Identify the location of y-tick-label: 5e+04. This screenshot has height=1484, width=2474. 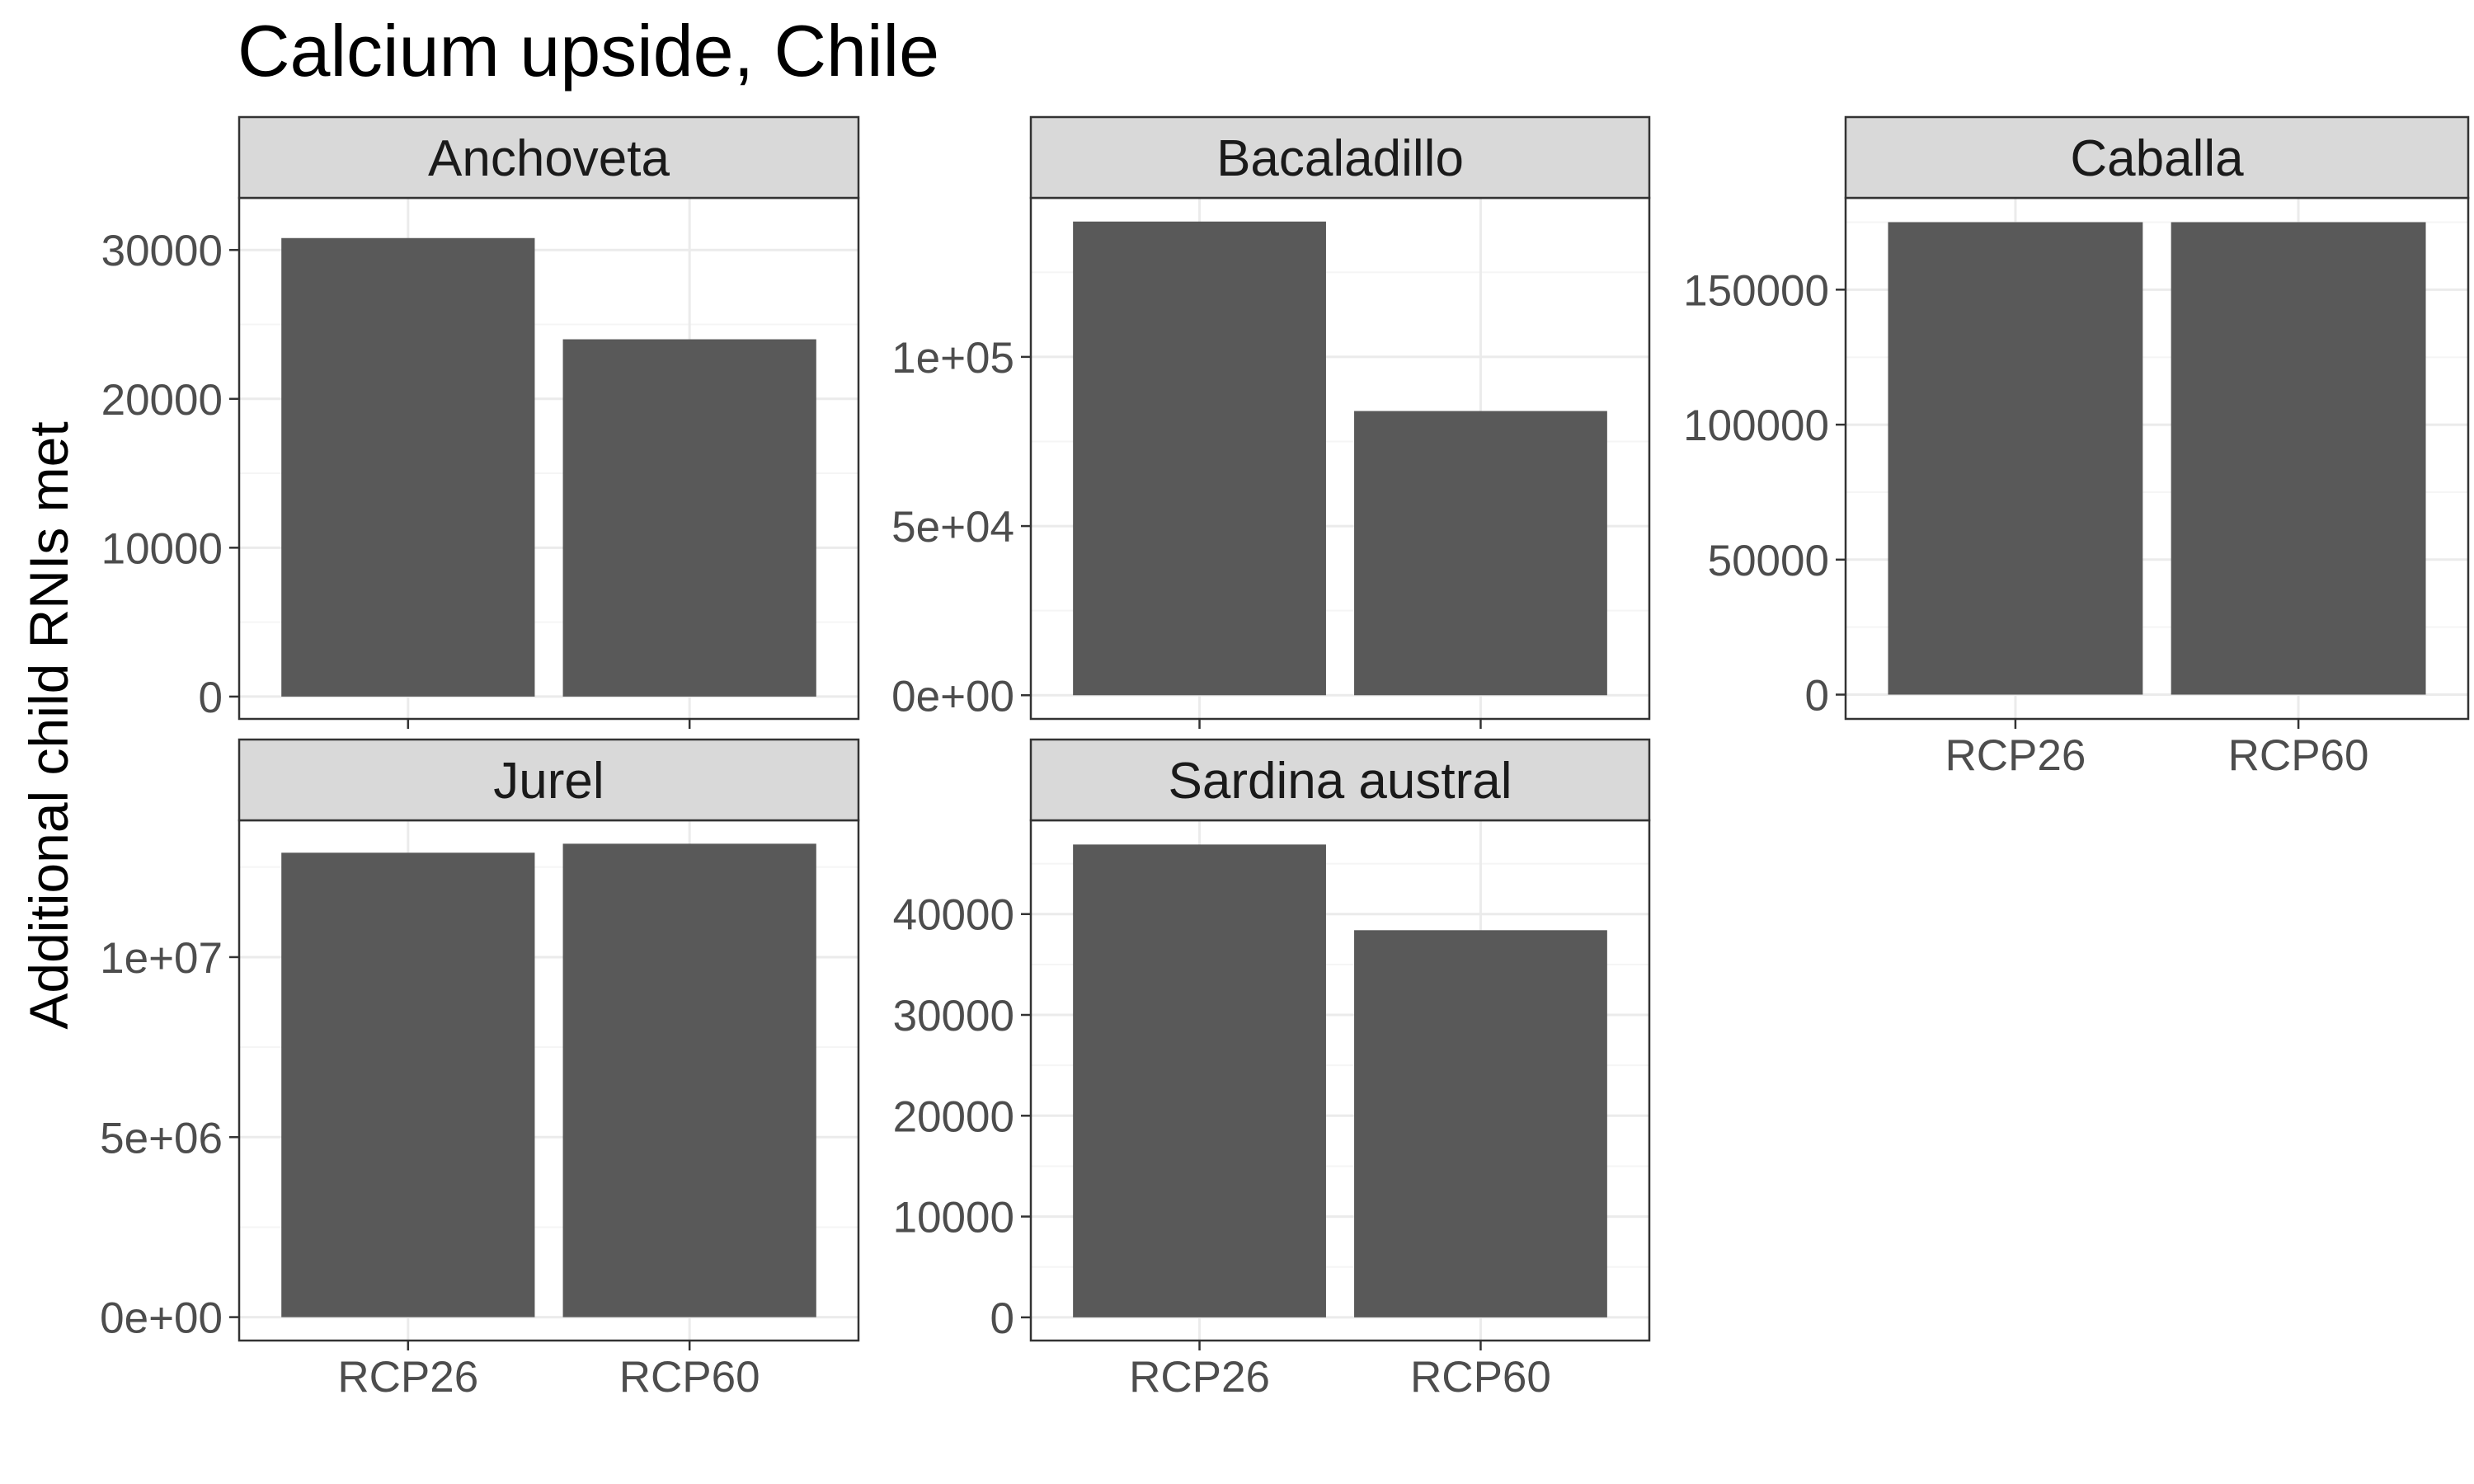
(952, 527).